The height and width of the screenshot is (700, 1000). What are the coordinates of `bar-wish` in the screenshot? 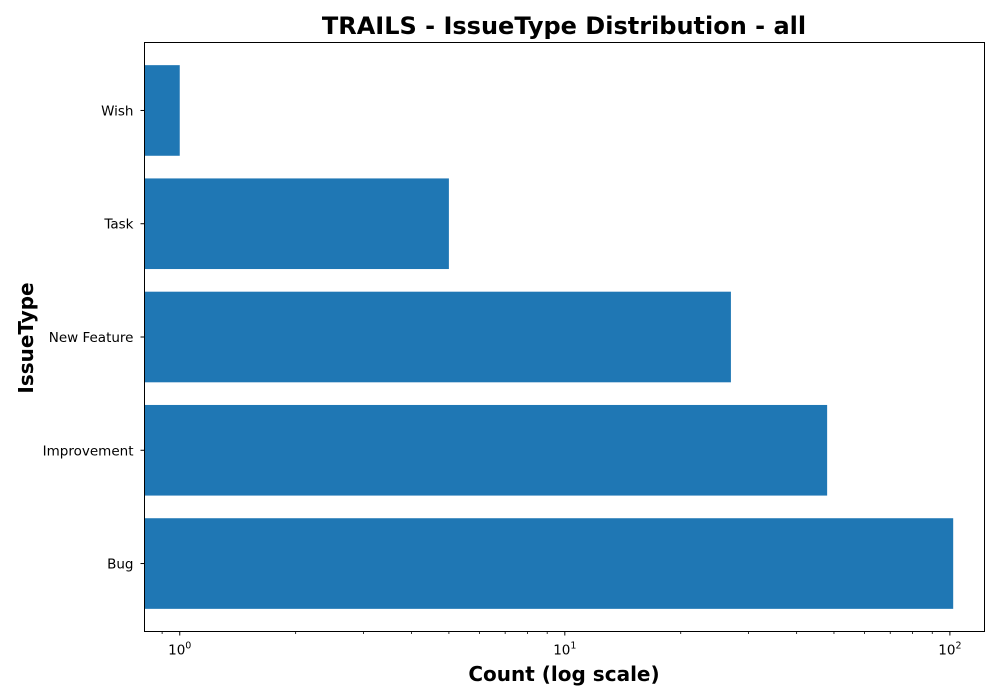 It's located at (162, 110).